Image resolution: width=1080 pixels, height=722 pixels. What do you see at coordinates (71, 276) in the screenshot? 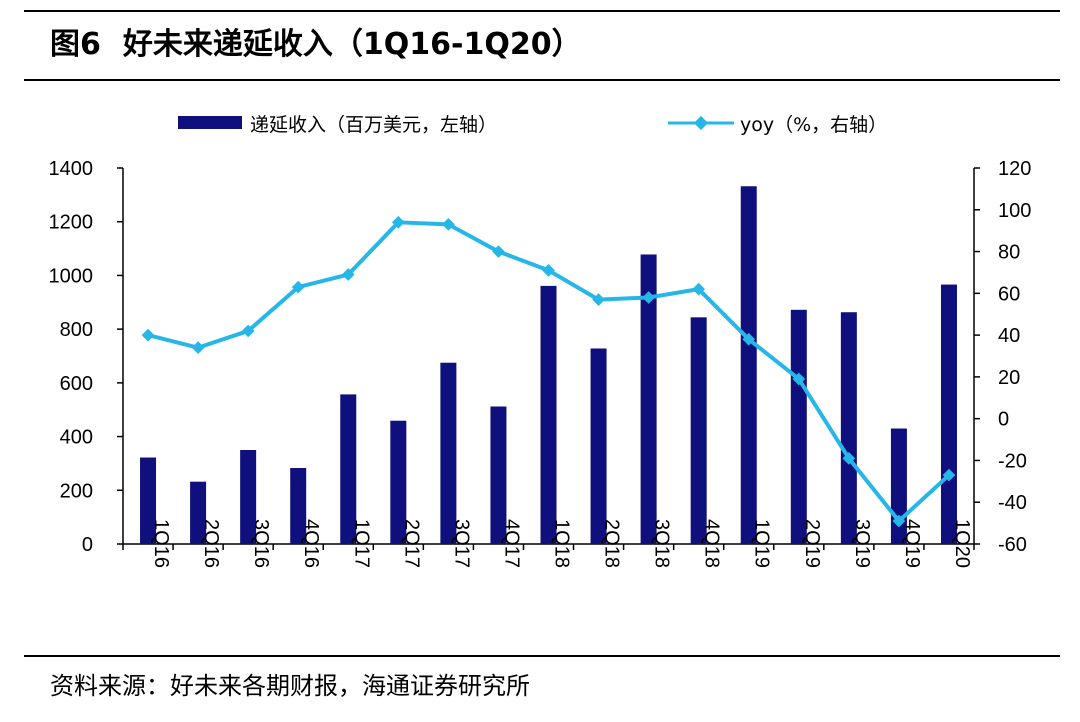
I see `left-axis-tick-label: 1000` at bounding box center [71, 276].